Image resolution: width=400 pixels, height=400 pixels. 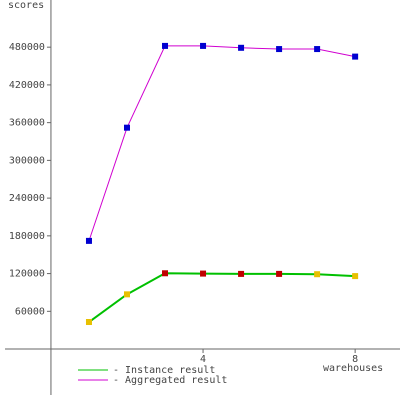 I want to click on y-tick-label: 420000, so click(x=27, y=85).